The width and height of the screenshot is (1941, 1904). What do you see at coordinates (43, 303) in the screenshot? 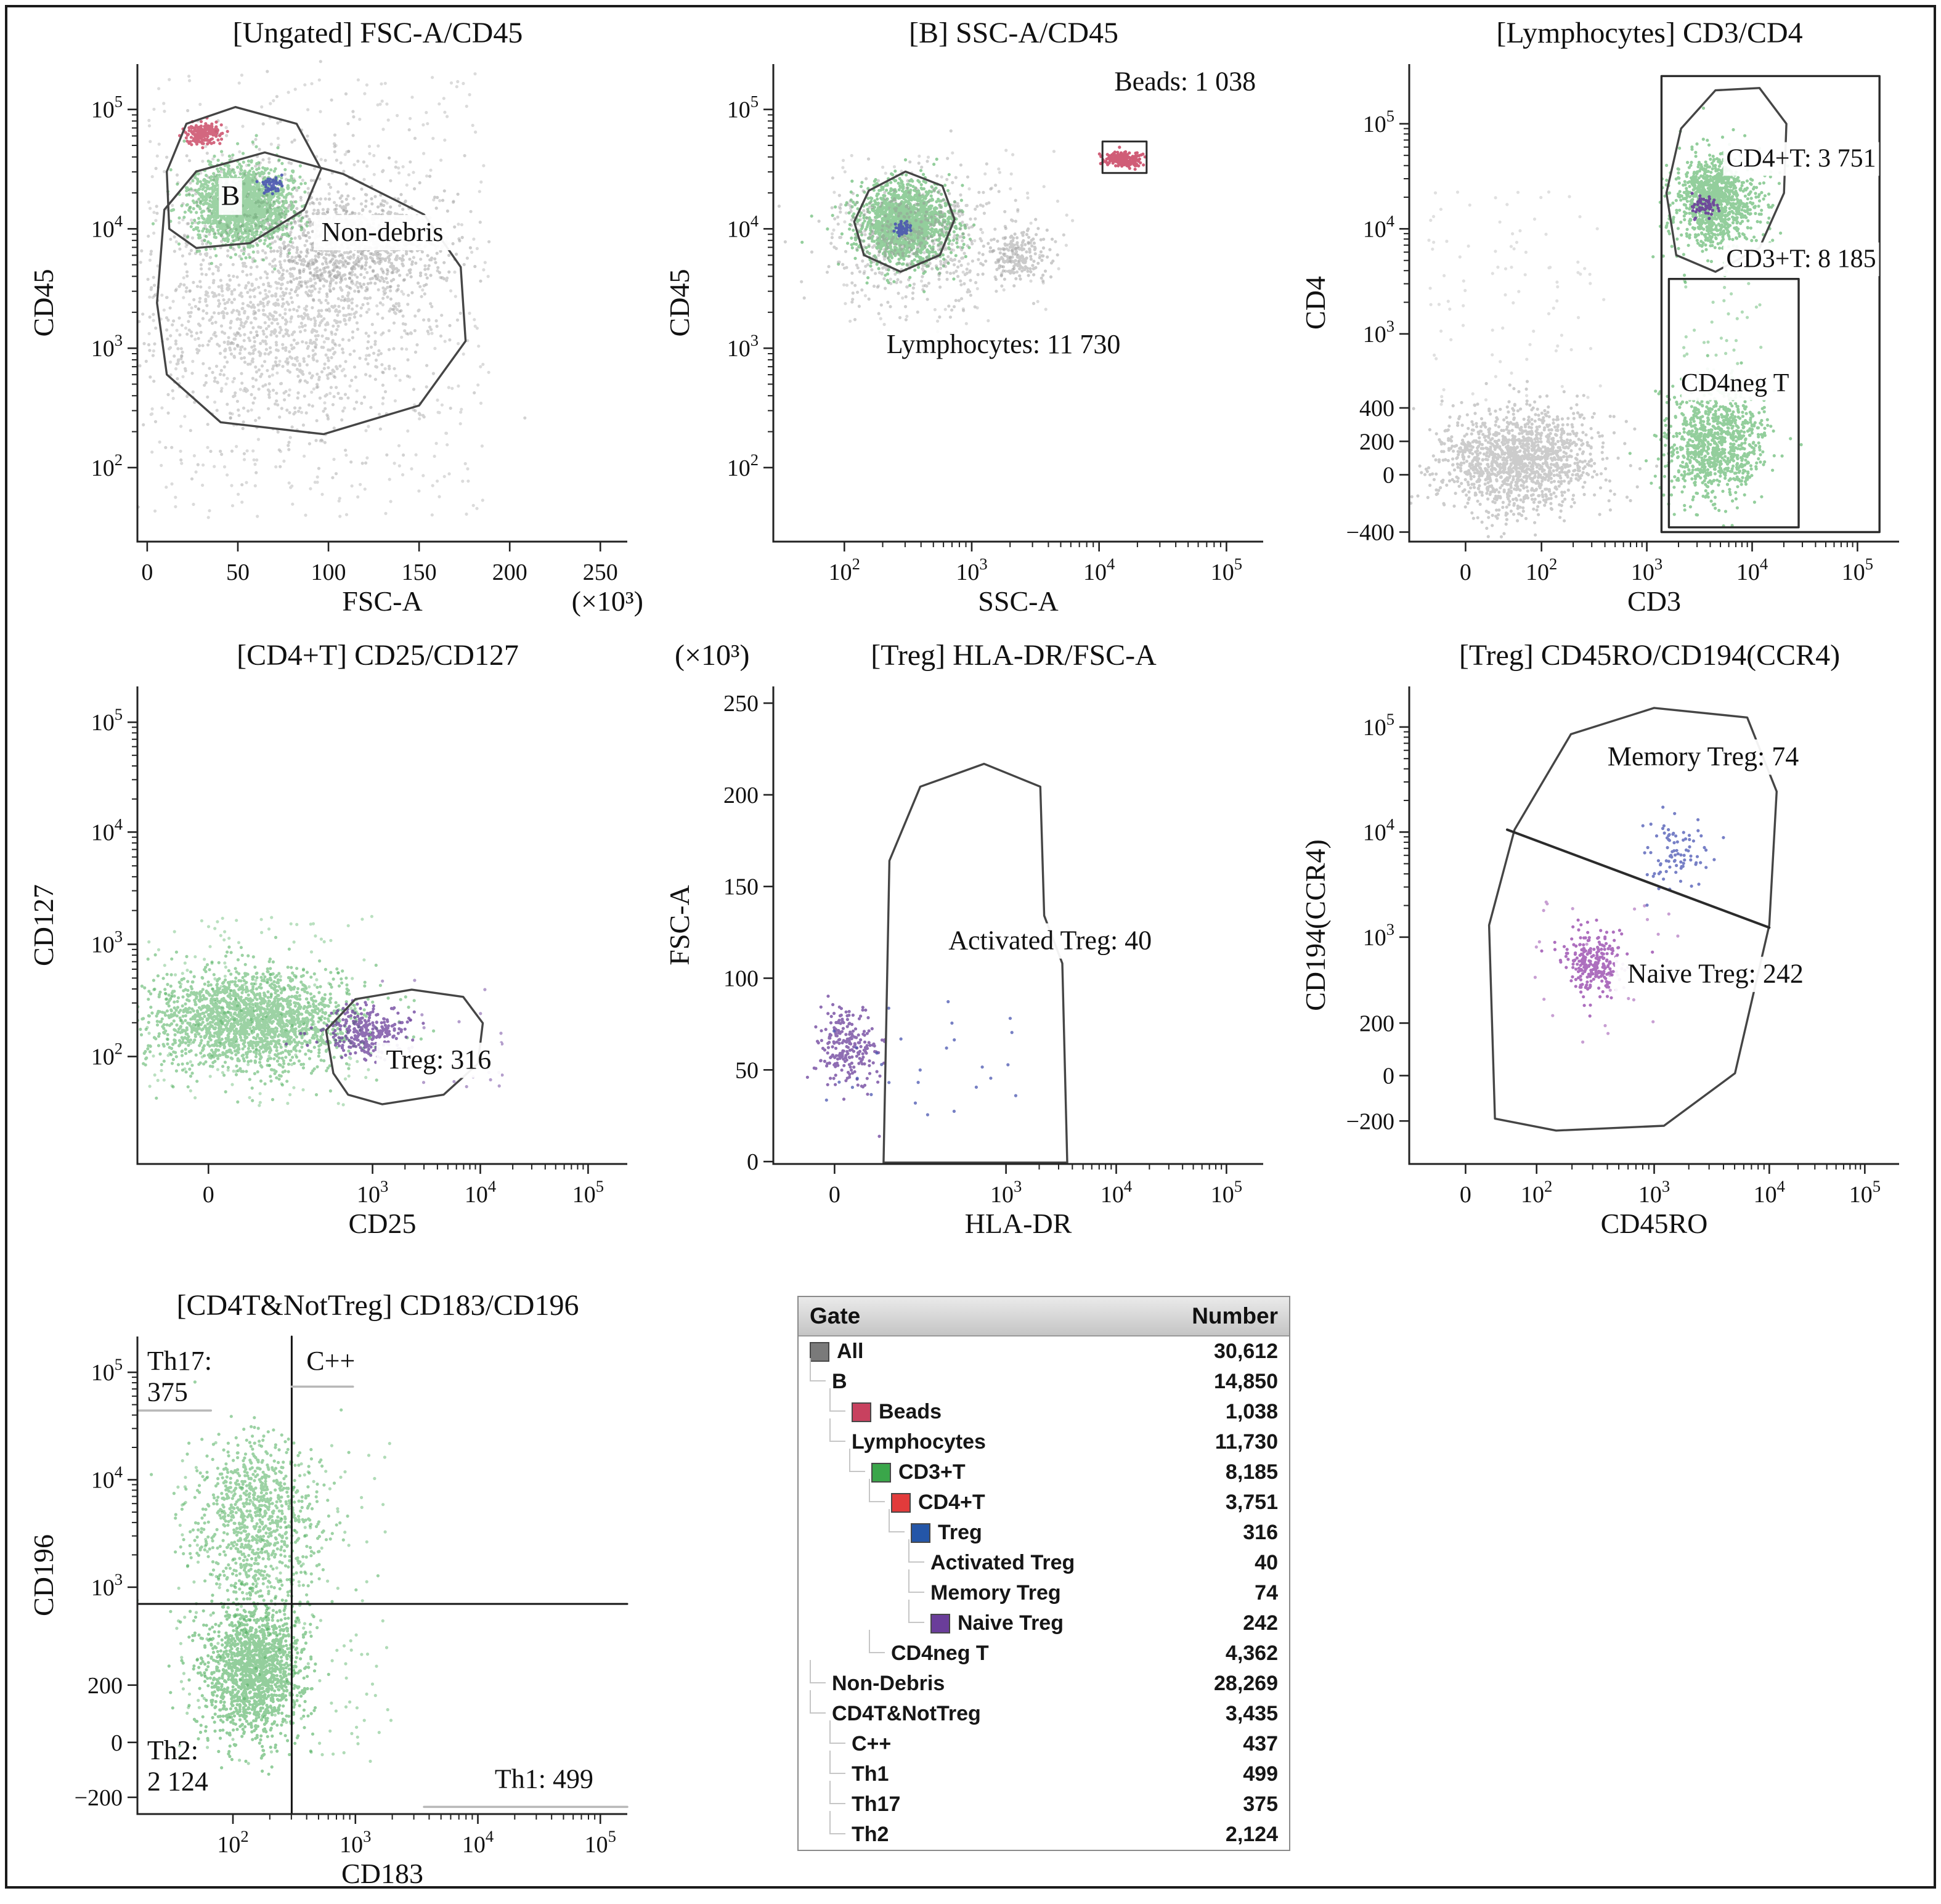
I see `y-axis-label: CD45` at bounding box center [43, 303].